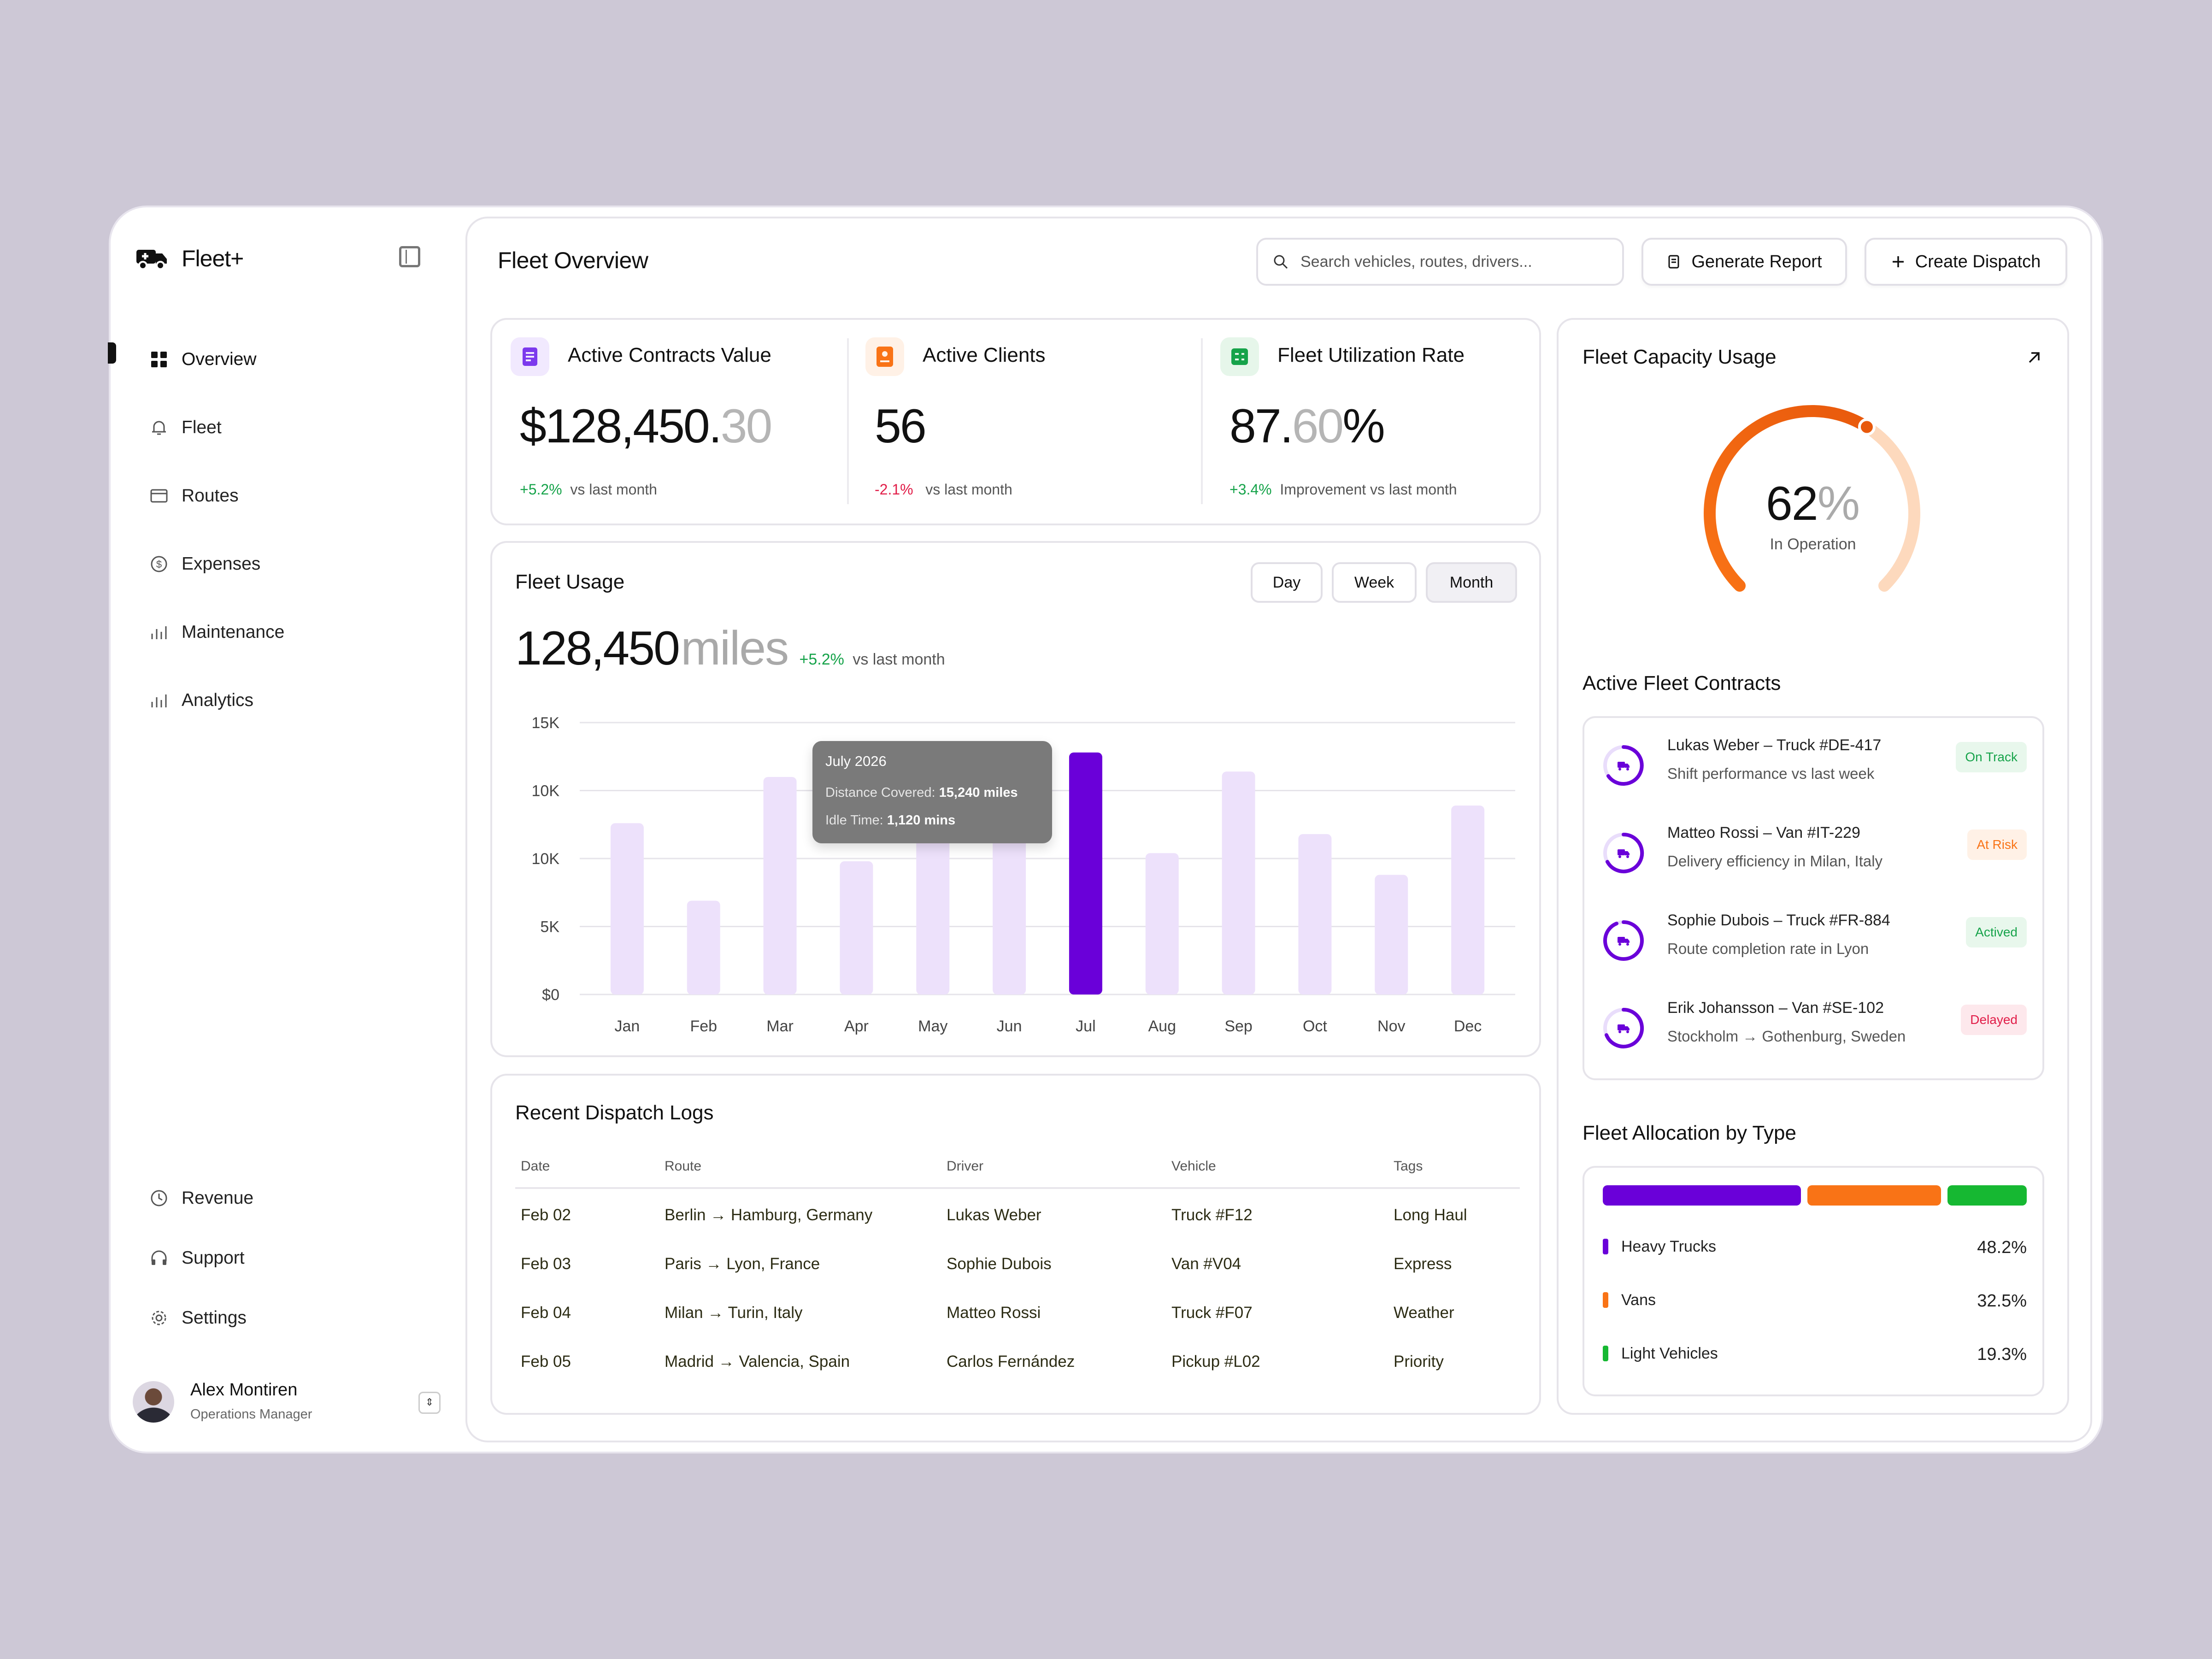  Describe the element at coordinates (185, 427) in the screenshot. I see `sidebar-item-fleet: Fleet` at that location.